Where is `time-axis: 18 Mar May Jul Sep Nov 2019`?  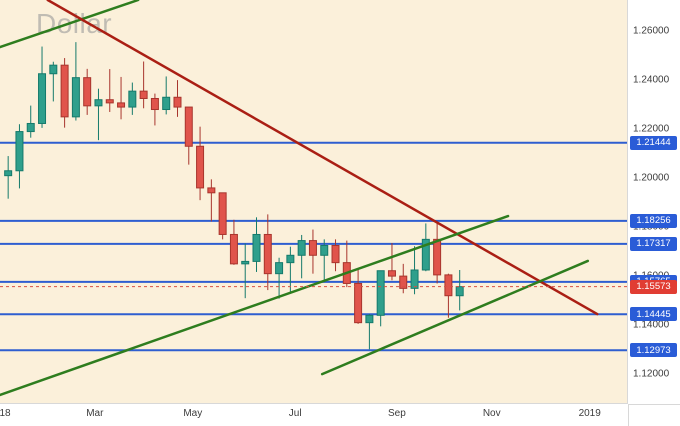 time-axis: 18 Mar May Jul Sep Nov 2019 is located at coordinates (314, 414).